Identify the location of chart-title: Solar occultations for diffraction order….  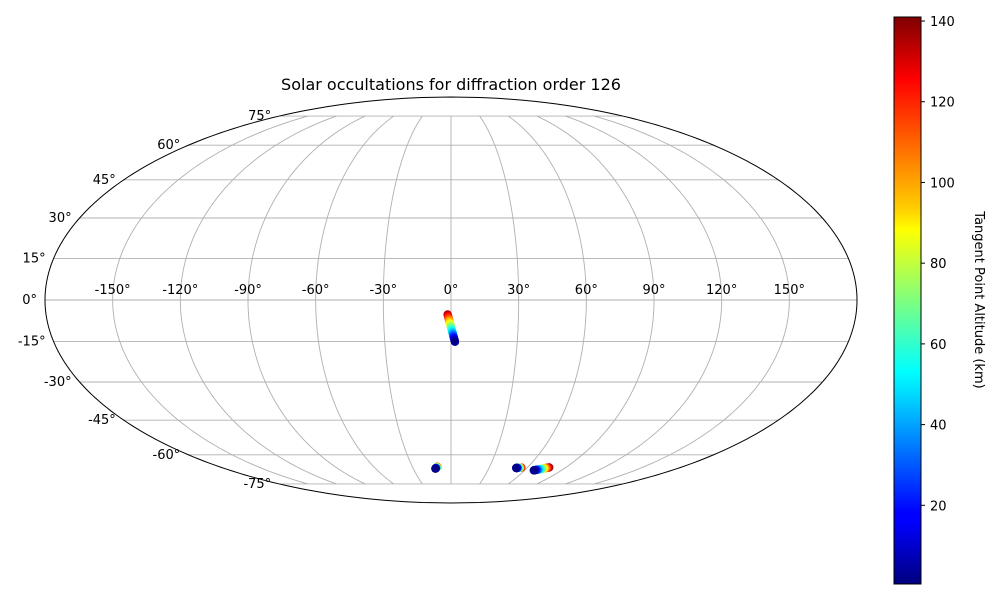
(451, 84).